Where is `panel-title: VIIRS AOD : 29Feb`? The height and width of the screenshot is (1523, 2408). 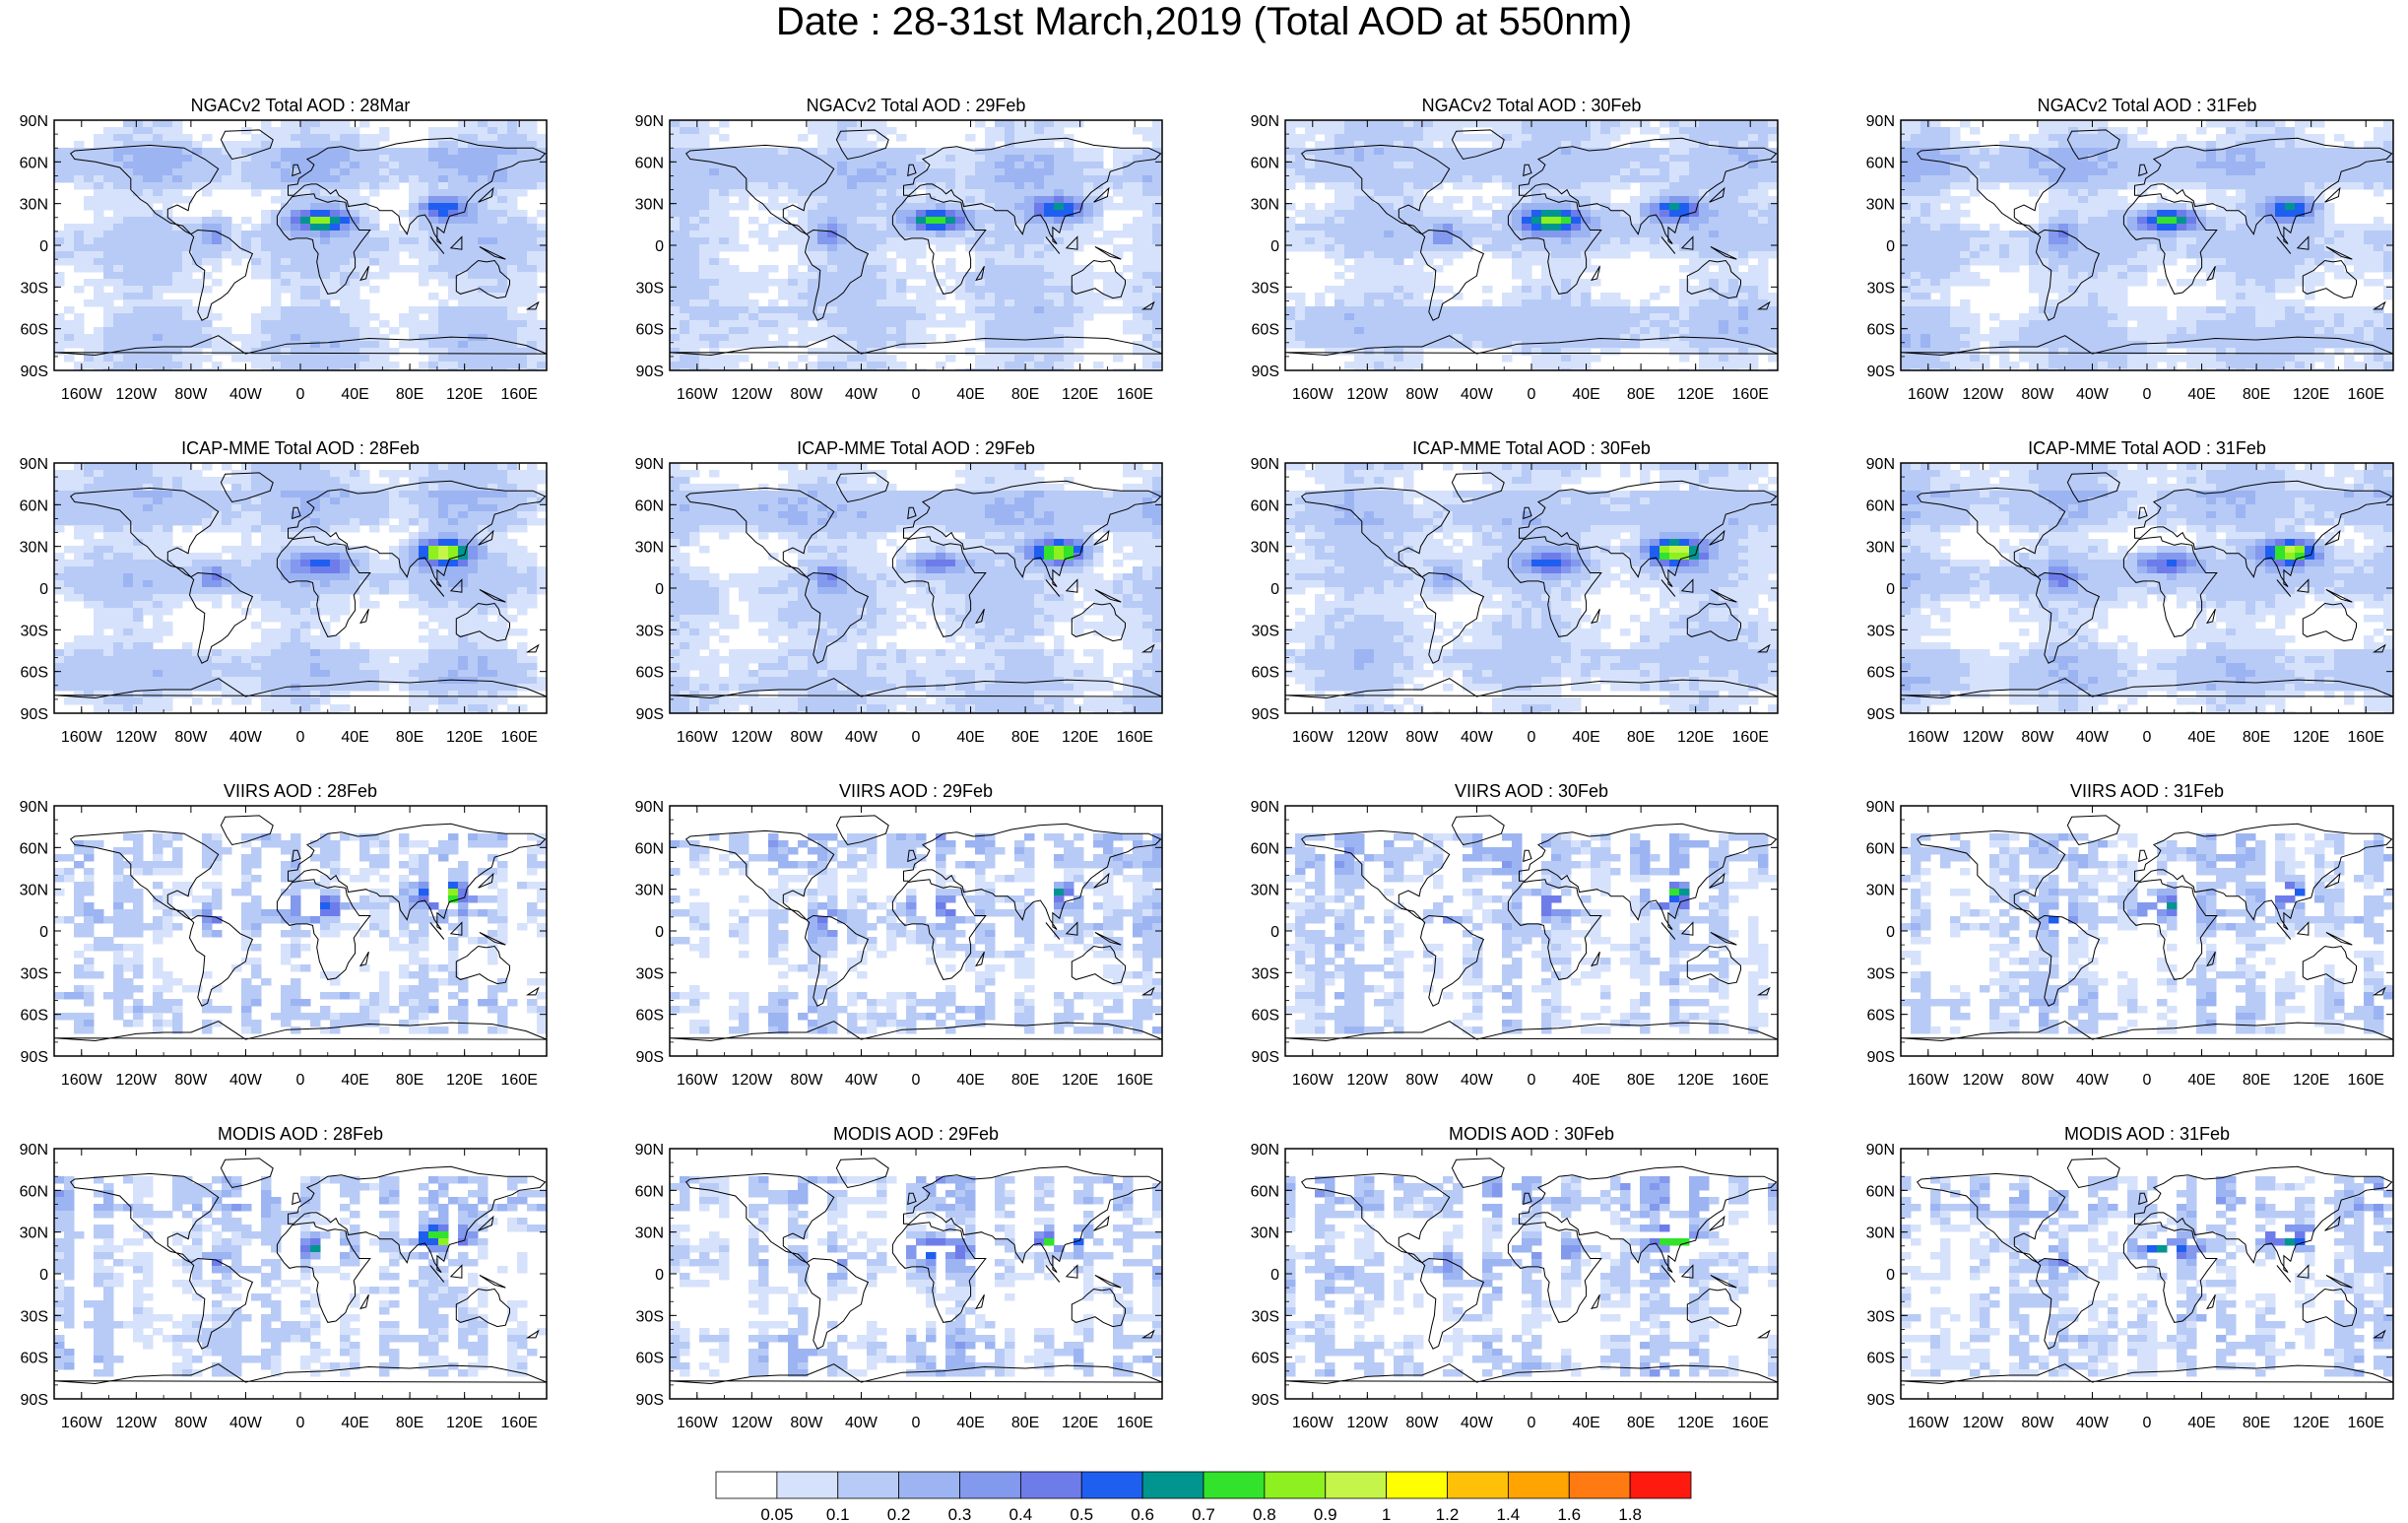
panel-title: VIIRS AOD : 29Feb is located at coordinates (916, 791).